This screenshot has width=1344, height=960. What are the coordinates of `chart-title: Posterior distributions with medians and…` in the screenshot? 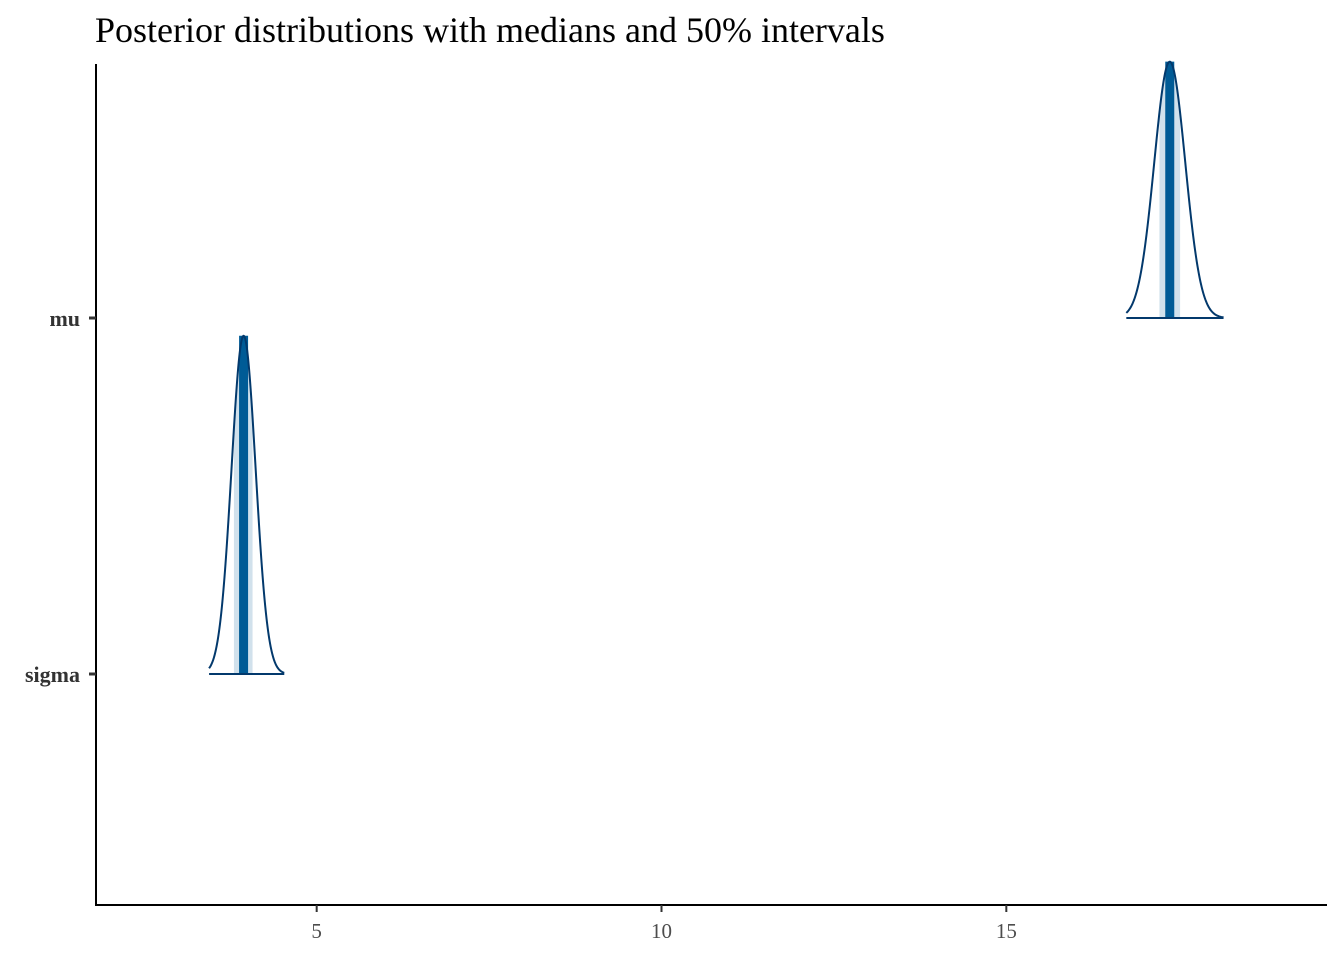 It's located at (490, 30).